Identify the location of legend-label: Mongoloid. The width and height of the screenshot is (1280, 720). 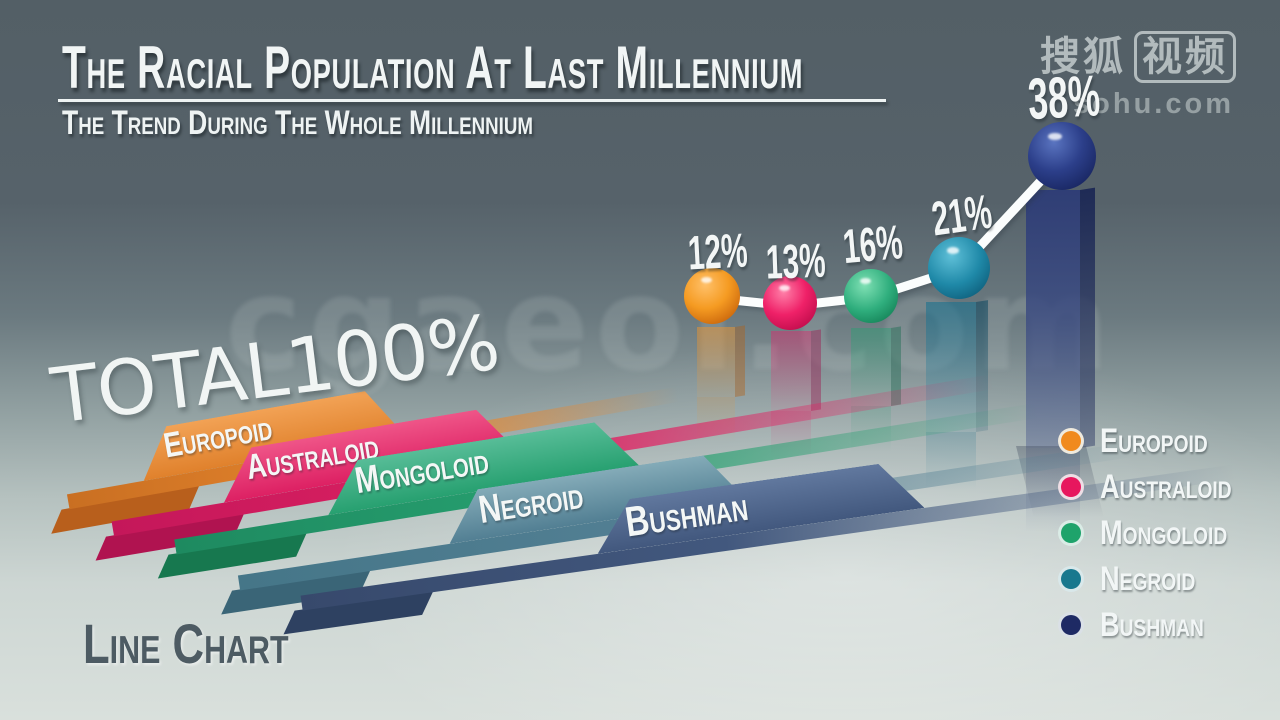
(1179, 533).